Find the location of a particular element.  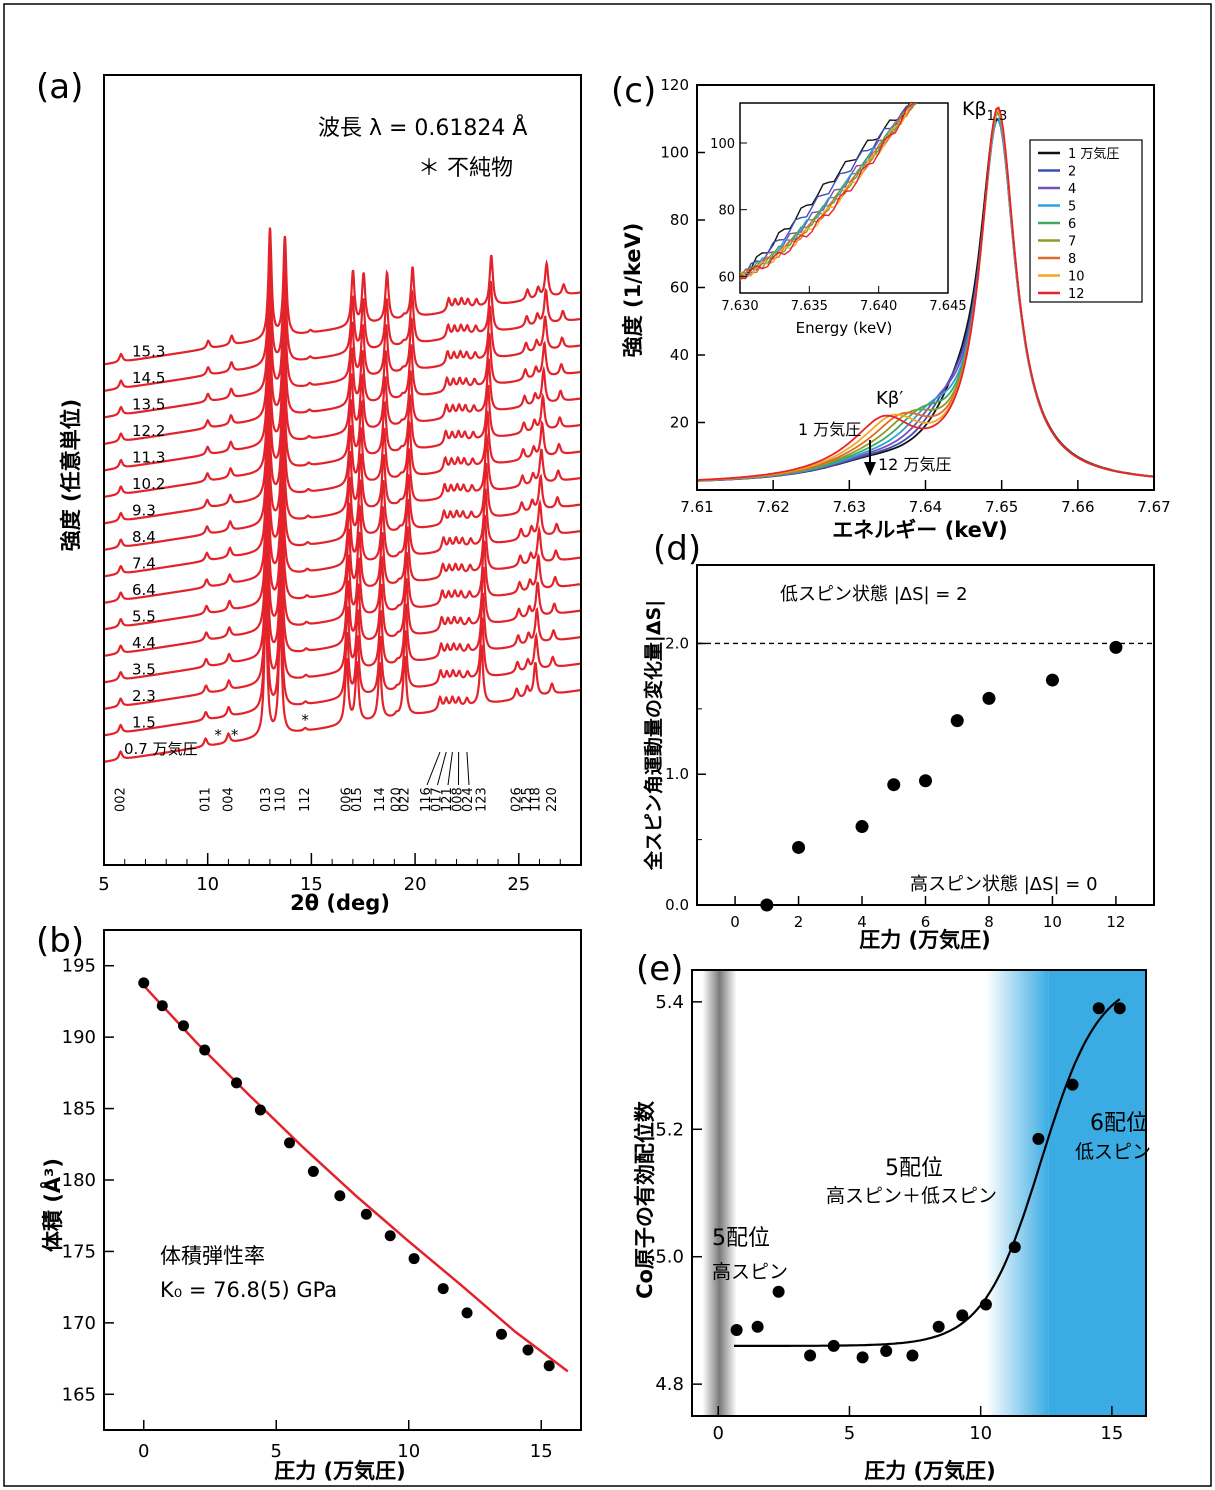

hkl-label: 118 is located at coordinates (535, 799).